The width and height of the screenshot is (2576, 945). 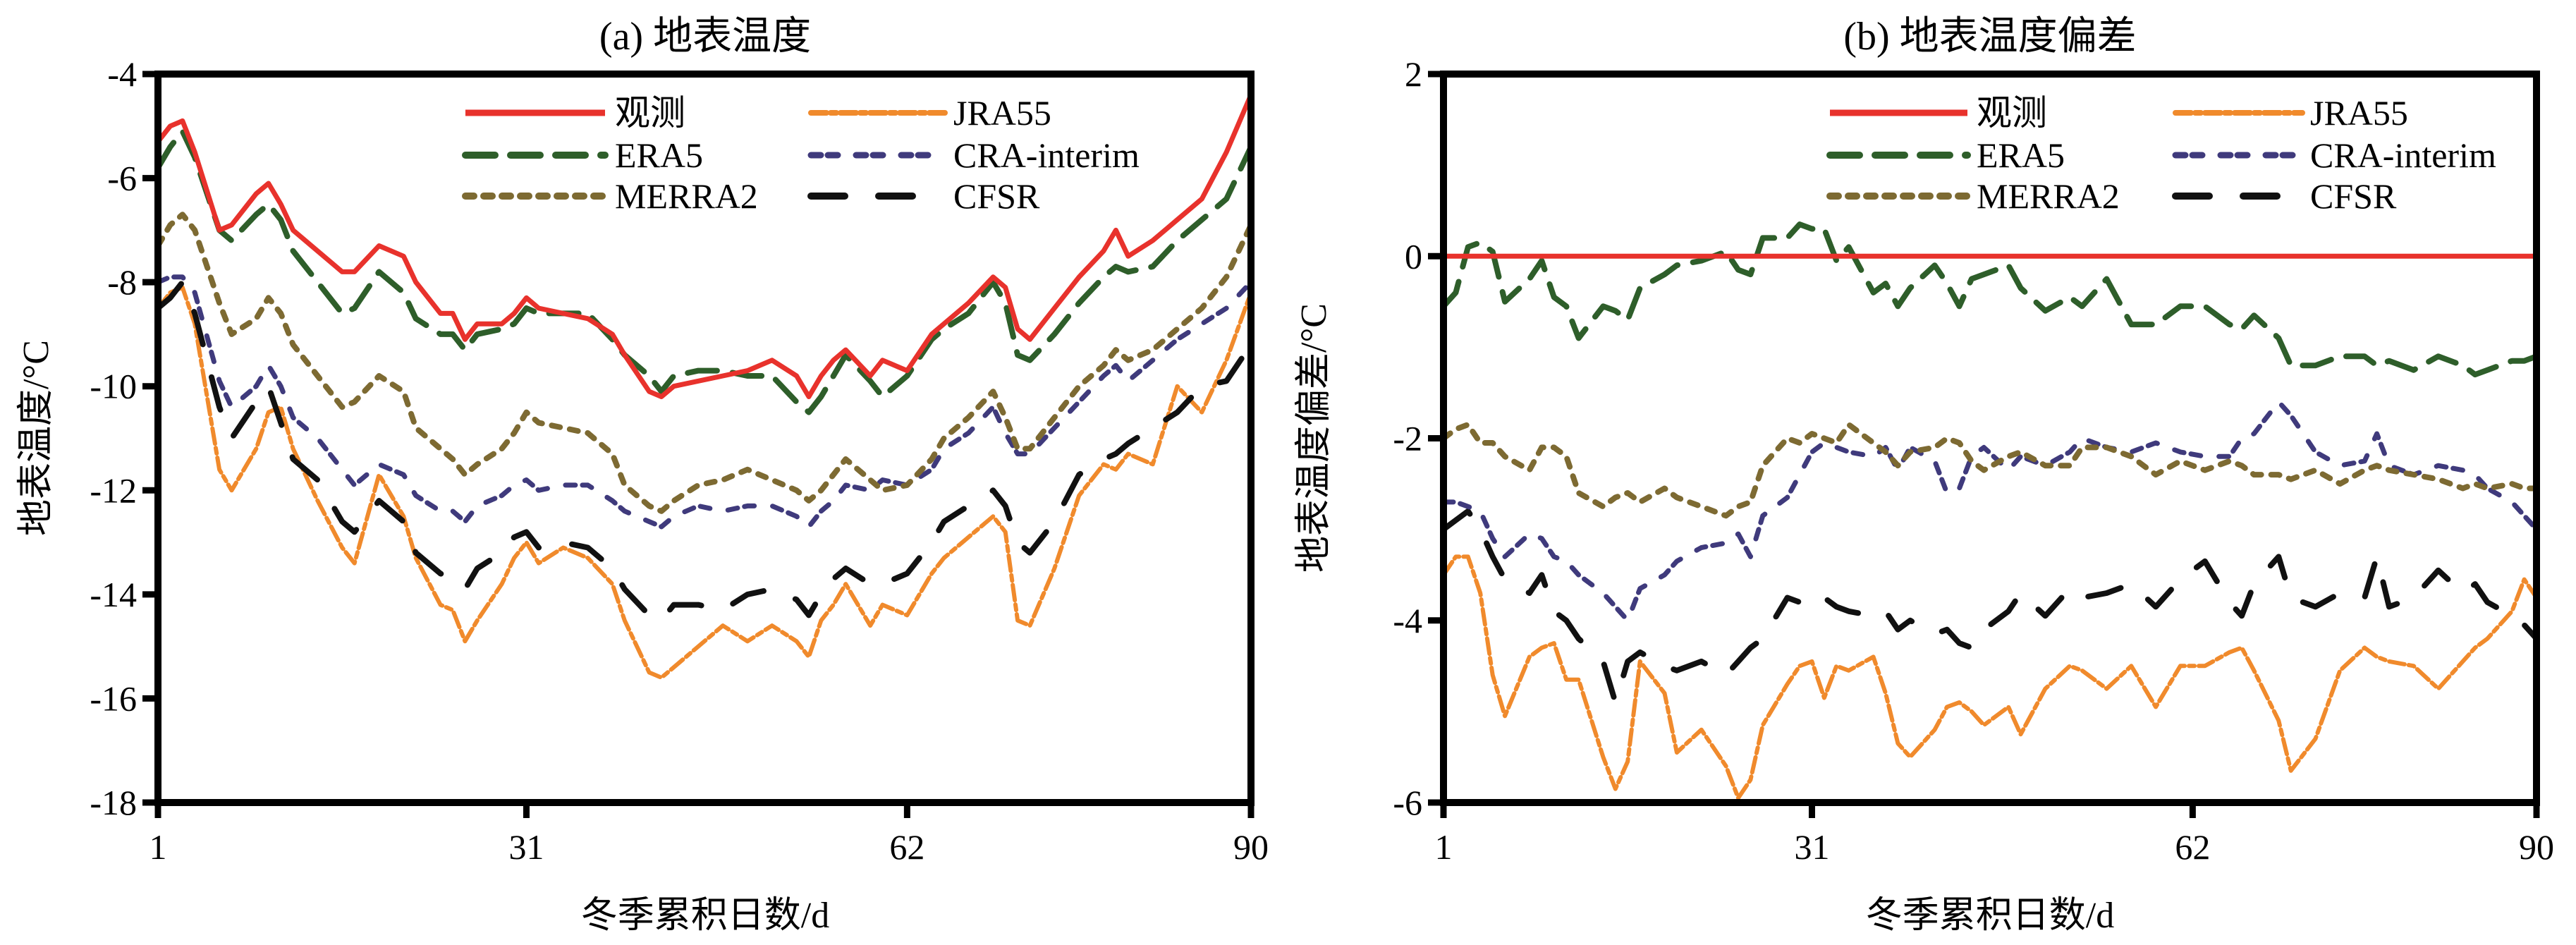 What do you see at coordinates (705, 37) in the screenshot?
I see `panel-a-title: (a) 地表温度` at bounding box center [705, 37].